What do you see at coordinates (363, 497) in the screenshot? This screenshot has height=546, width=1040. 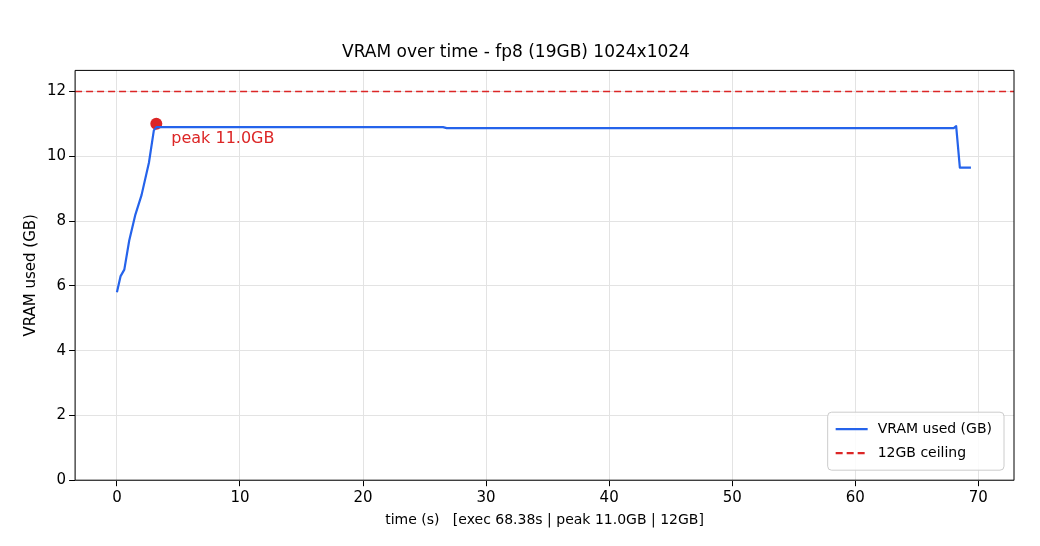 I see `x-tick-label: 20` at bounding box center [363, 497].